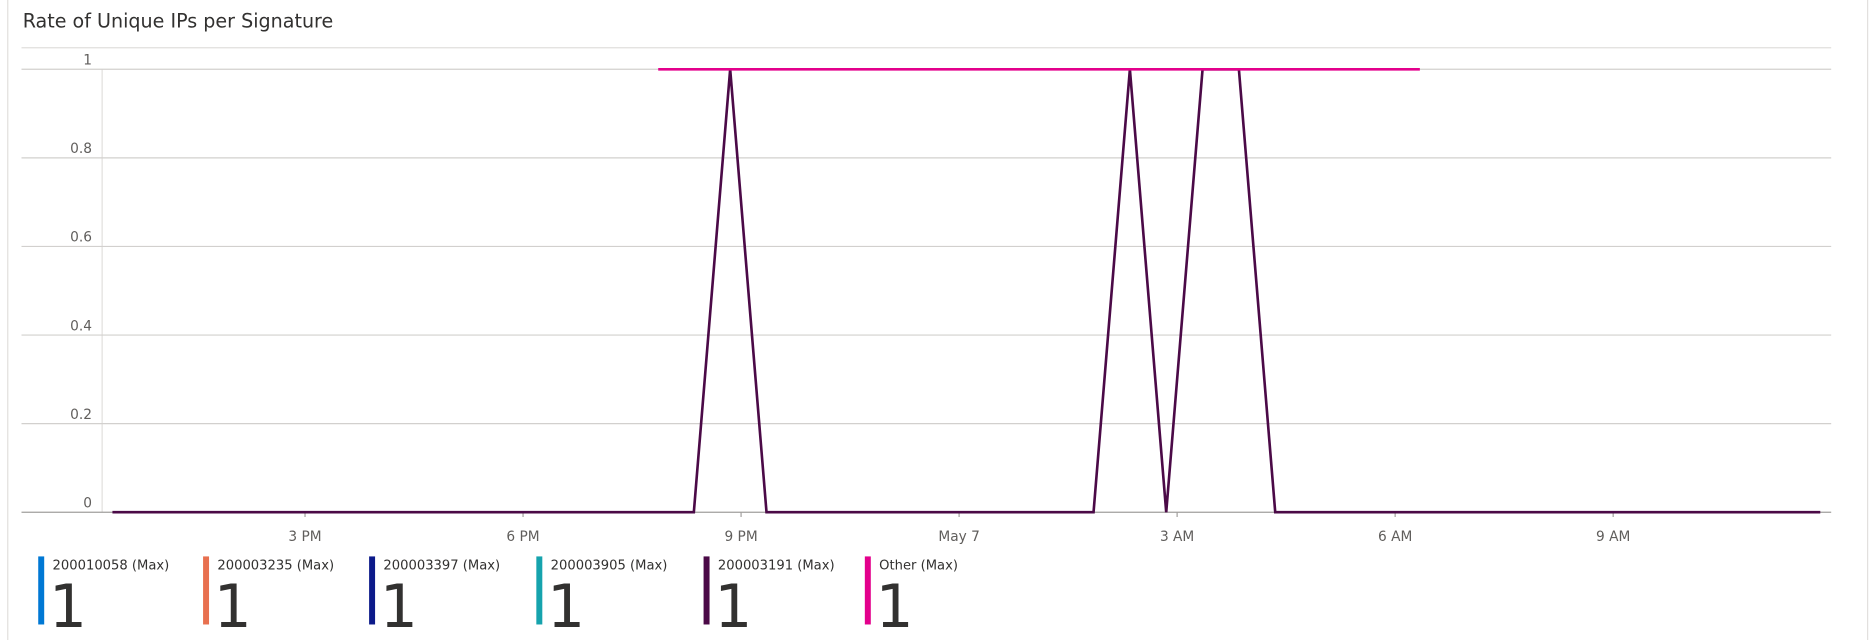  Describe the element at coordinates (81, 238) in the screenshot. I see `y-tick-label: 0.6` at that location.